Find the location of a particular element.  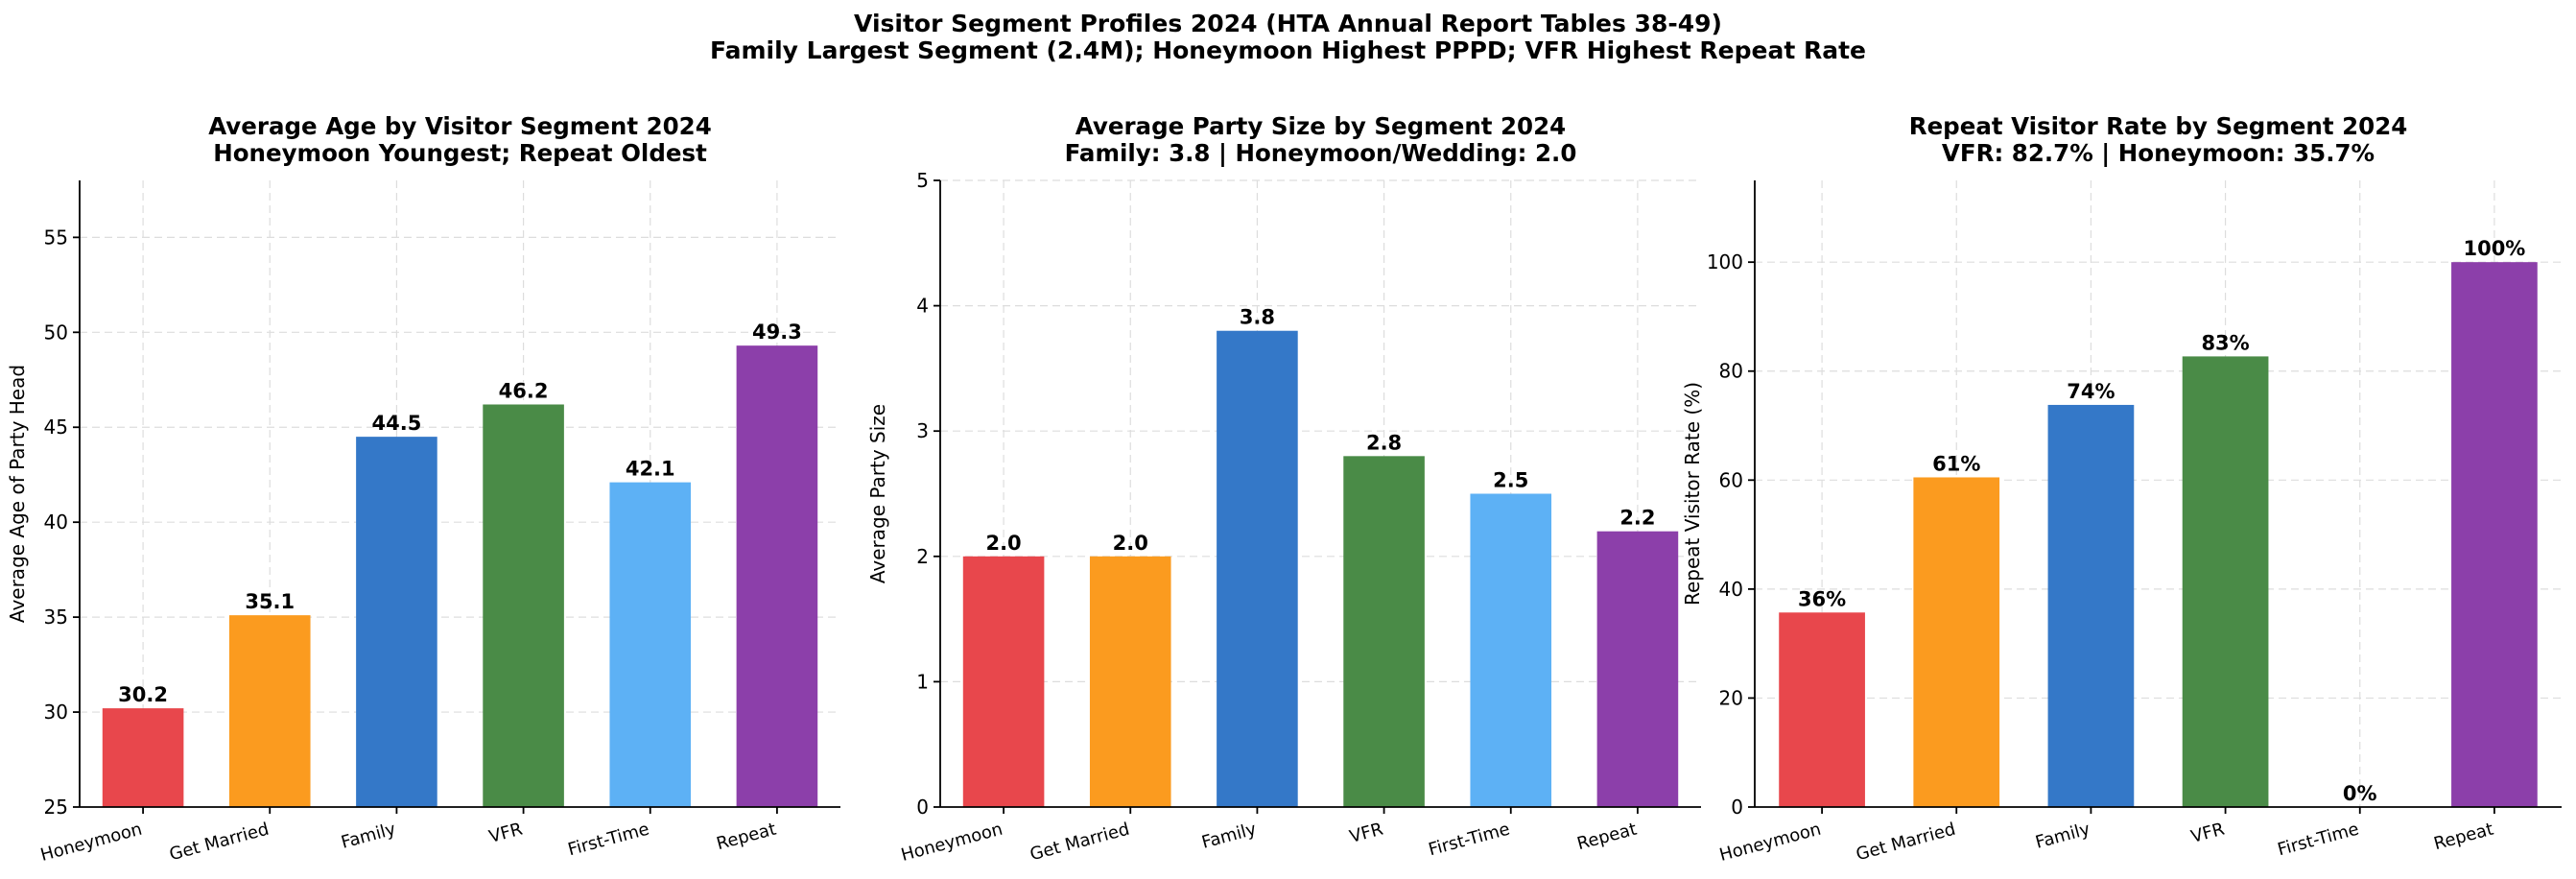

panel-title-line1: Average Age by Visitor Segment 2024 is located at coordinates (460, 126).